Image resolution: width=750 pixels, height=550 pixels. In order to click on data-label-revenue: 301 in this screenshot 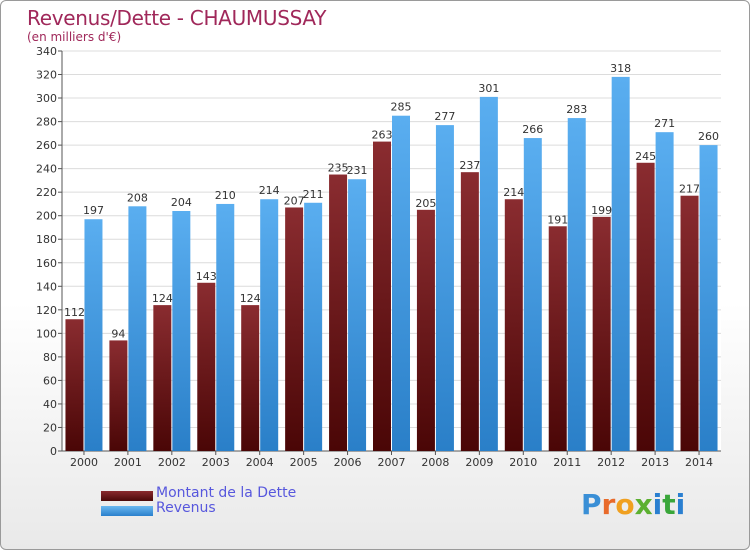, I will do `click(488, 88)`.